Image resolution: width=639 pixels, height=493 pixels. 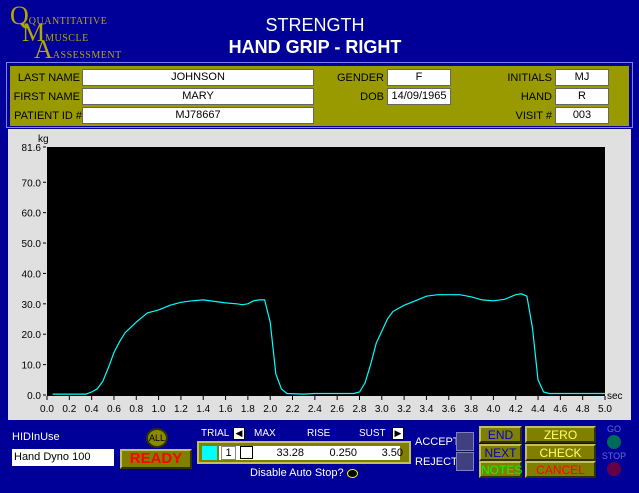 I want to click on logo-text-1: QUANTITATIVE, so click(x=68, y=21).